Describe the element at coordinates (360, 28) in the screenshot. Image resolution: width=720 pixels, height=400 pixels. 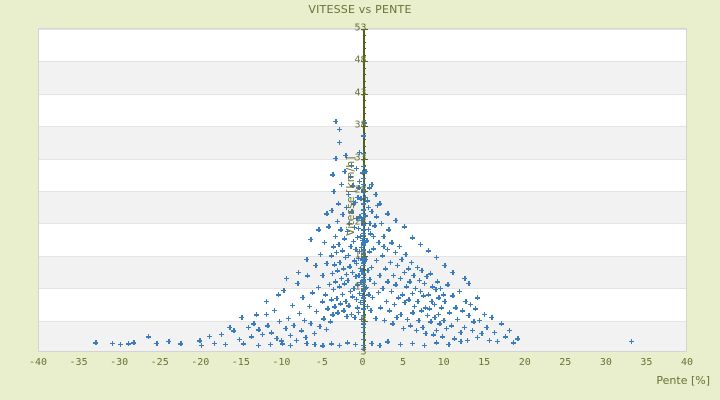
I see `y-tick-label: 53` at that location.